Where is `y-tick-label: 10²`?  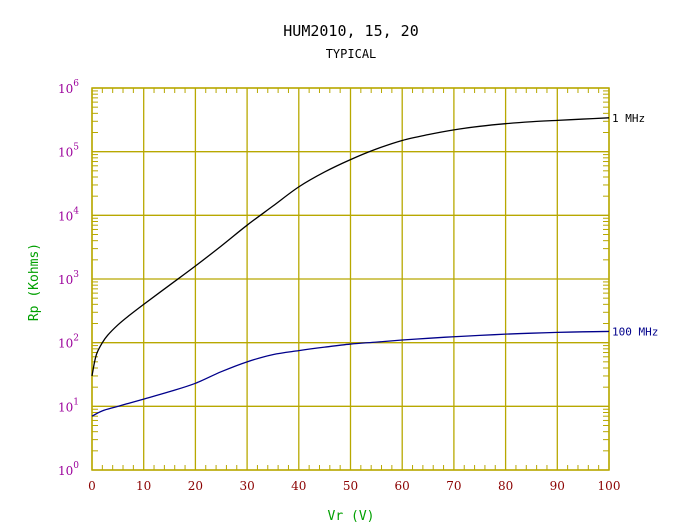 y-tick-label: 10² is located at coordinates (68, 342).